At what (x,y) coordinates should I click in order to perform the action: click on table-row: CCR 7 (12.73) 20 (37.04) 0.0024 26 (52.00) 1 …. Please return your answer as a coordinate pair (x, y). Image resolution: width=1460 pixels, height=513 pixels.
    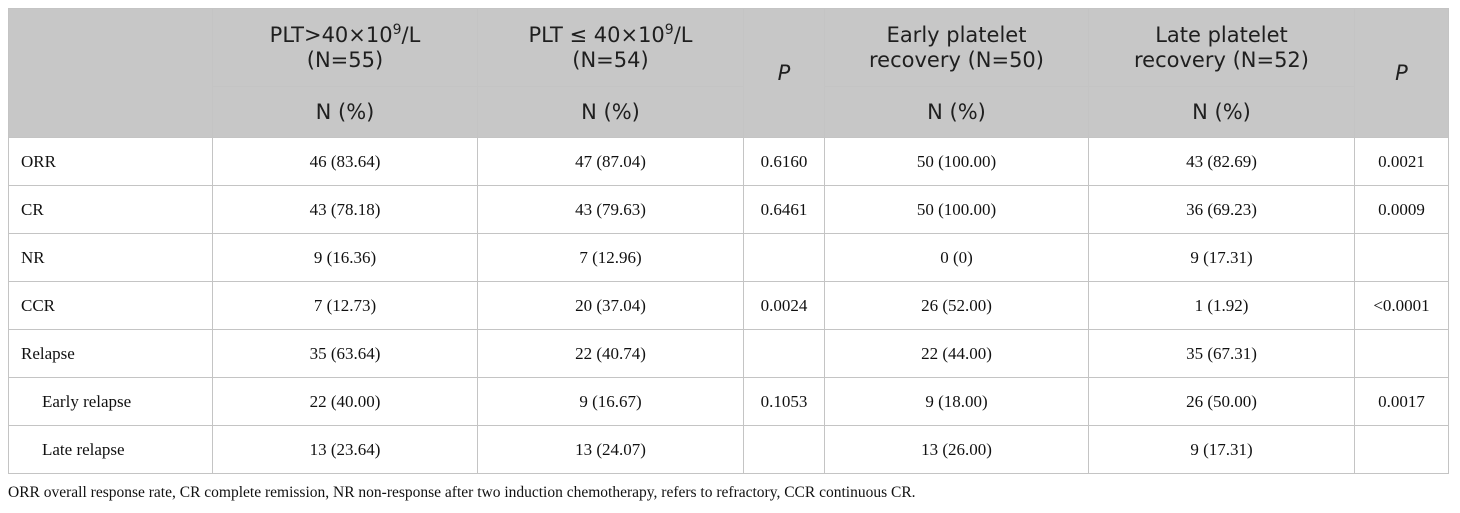
    Looking at the image, I should click on (728, 305).